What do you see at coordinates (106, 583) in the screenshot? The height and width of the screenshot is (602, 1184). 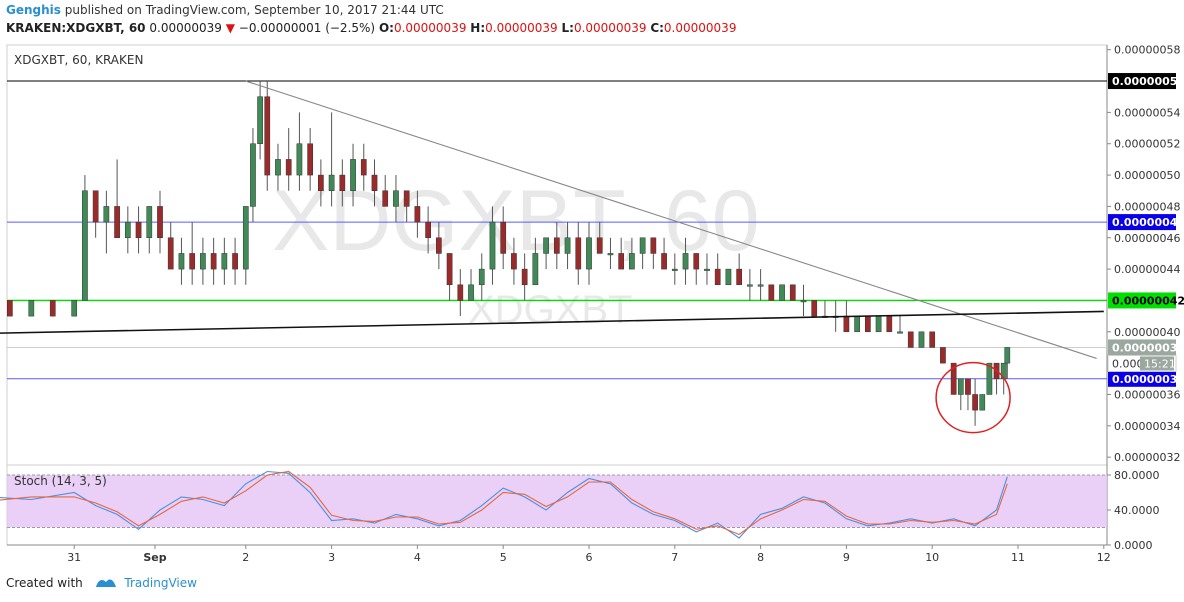 I see `tradingview-logo-icon` at bounding box center [106, 583].